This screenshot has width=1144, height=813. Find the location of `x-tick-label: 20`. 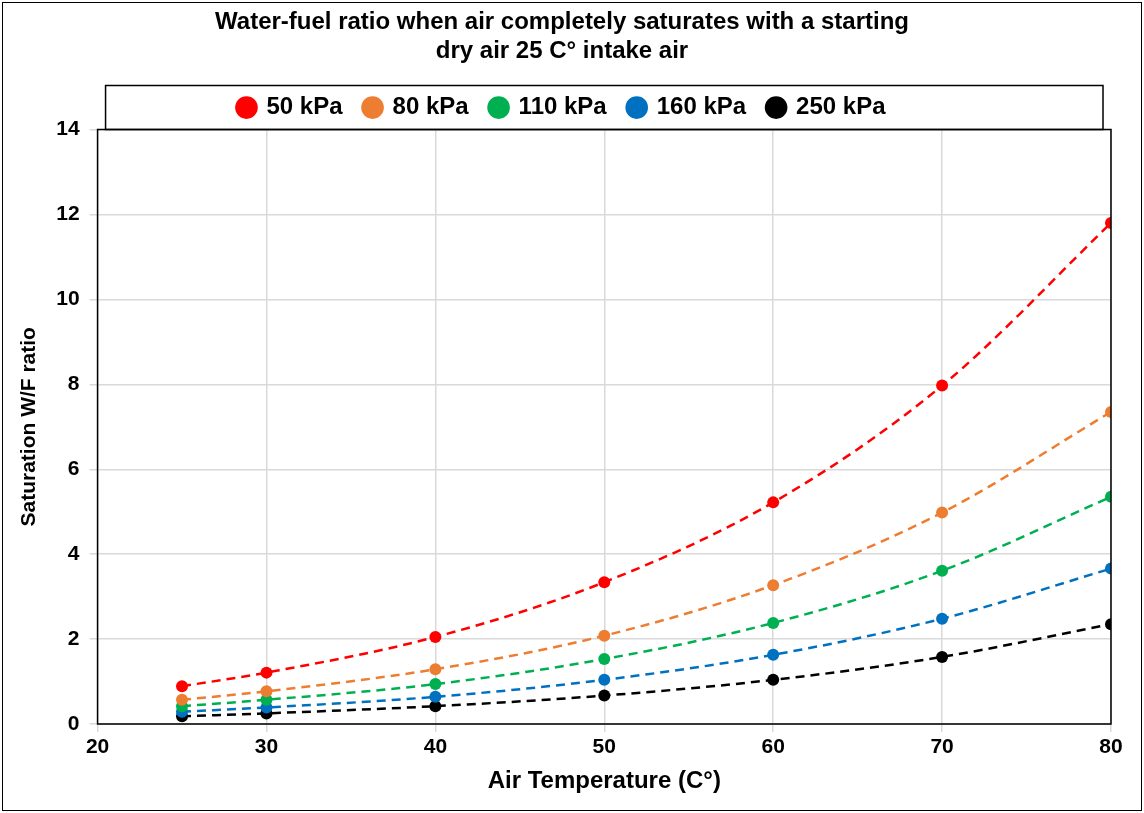

x-tick-label: 20 is located at coordinates (97, 746).